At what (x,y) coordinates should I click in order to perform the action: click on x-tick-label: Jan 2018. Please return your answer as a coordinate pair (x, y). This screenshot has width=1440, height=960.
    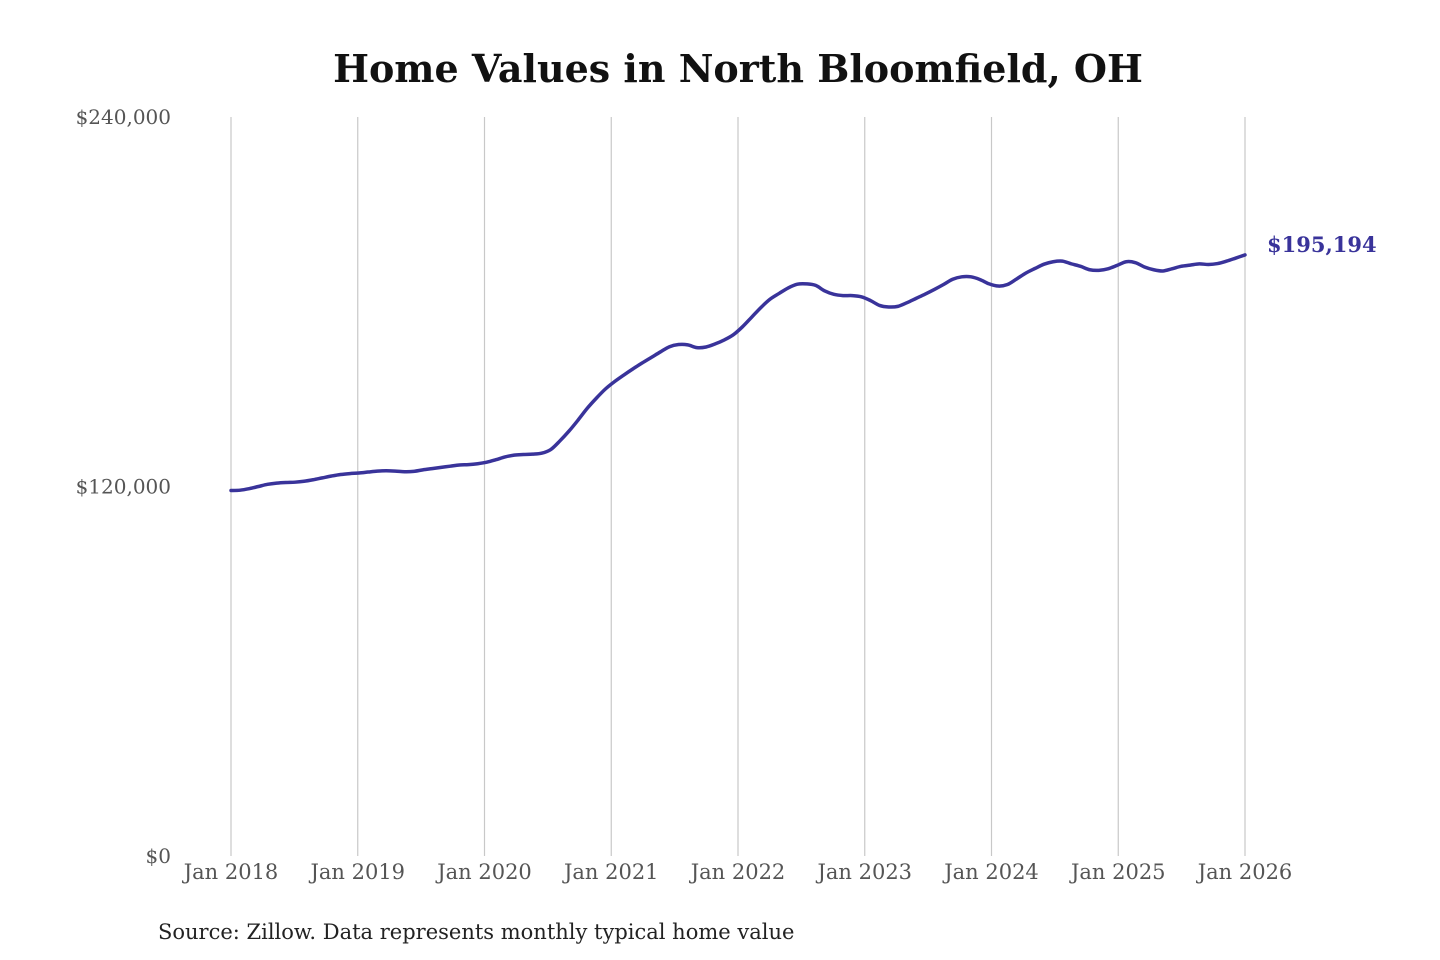
    Looking at the image, I should click on (230, 872).